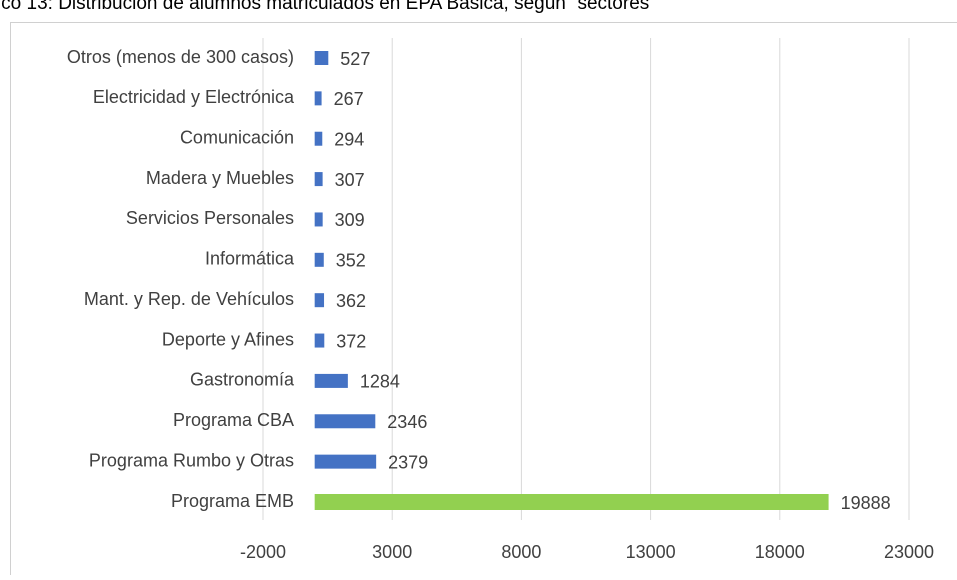 Image resolution: width=957 pixels, height=580 pixels. I want to click on y-tick-label: Deporte y Afines, so click(228, 339).